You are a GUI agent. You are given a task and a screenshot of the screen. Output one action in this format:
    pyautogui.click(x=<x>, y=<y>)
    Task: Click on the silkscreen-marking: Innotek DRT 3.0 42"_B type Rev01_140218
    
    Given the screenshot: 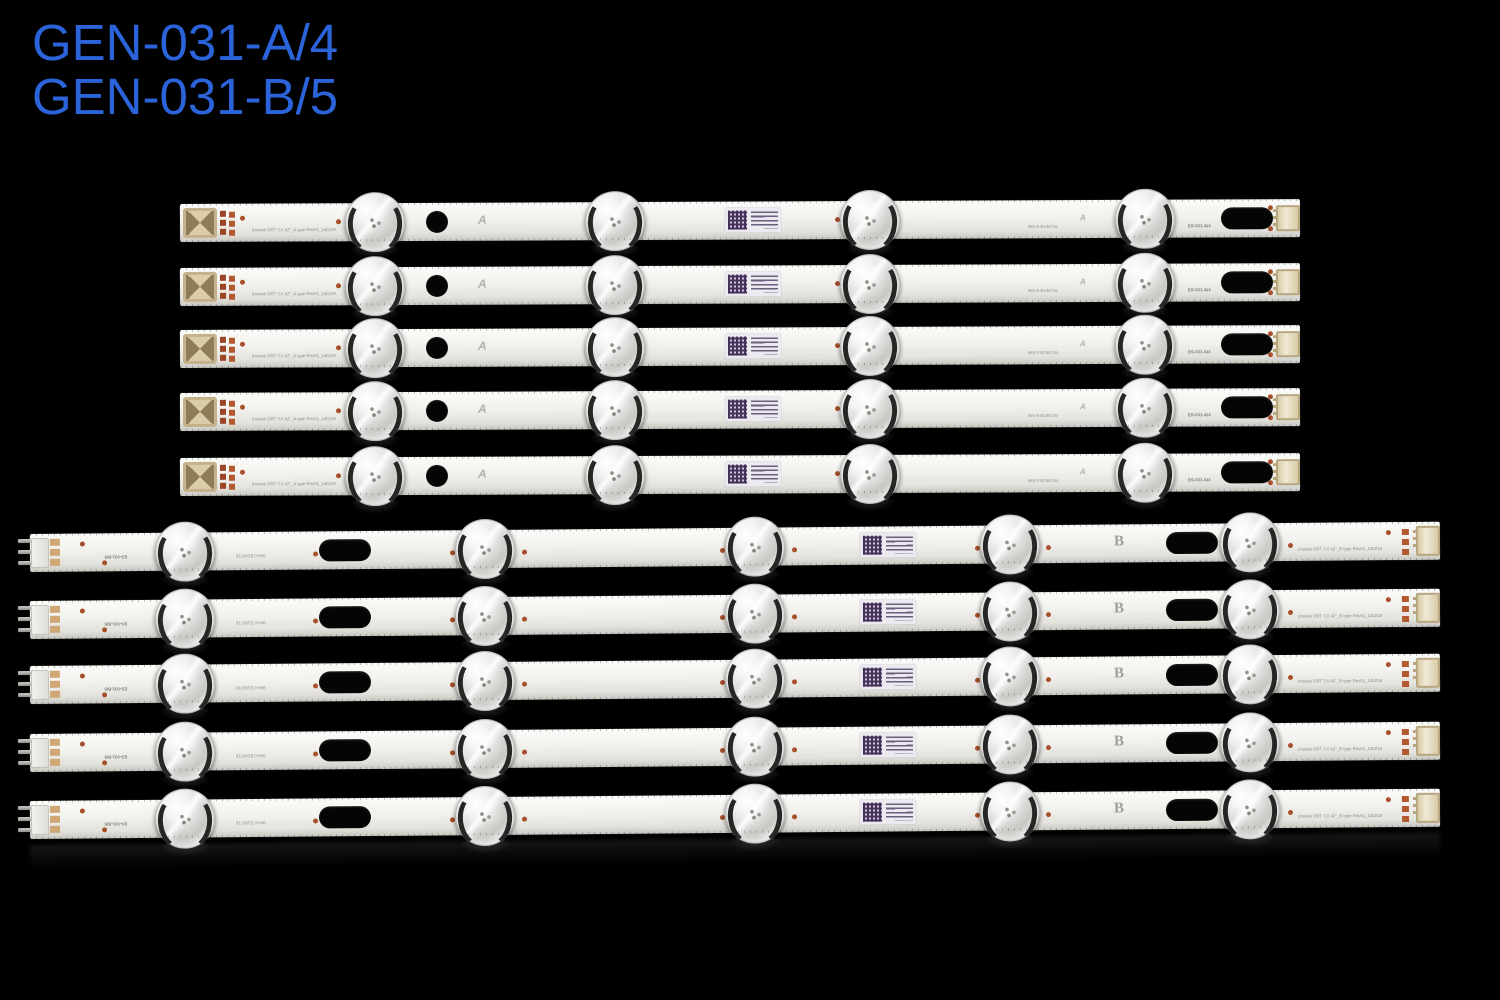 What is the action you would take?
    pyautogui.click(x=1340, y=750)
    